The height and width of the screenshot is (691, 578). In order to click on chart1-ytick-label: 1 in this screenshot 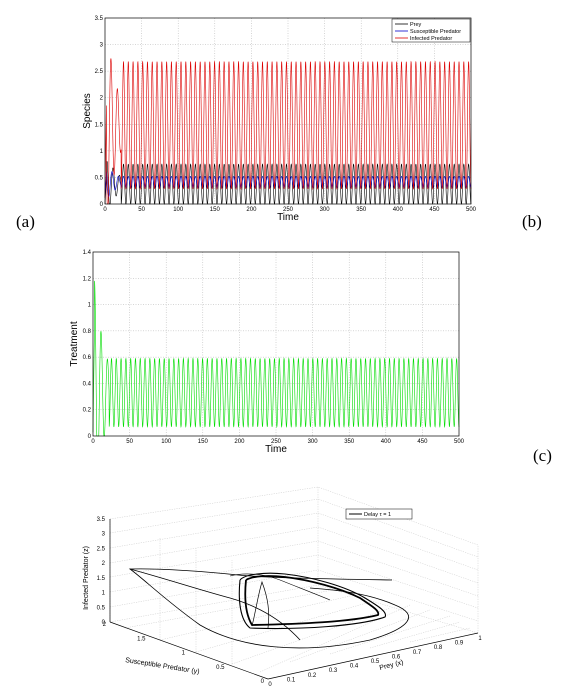, I will do `click(102, 152)`.